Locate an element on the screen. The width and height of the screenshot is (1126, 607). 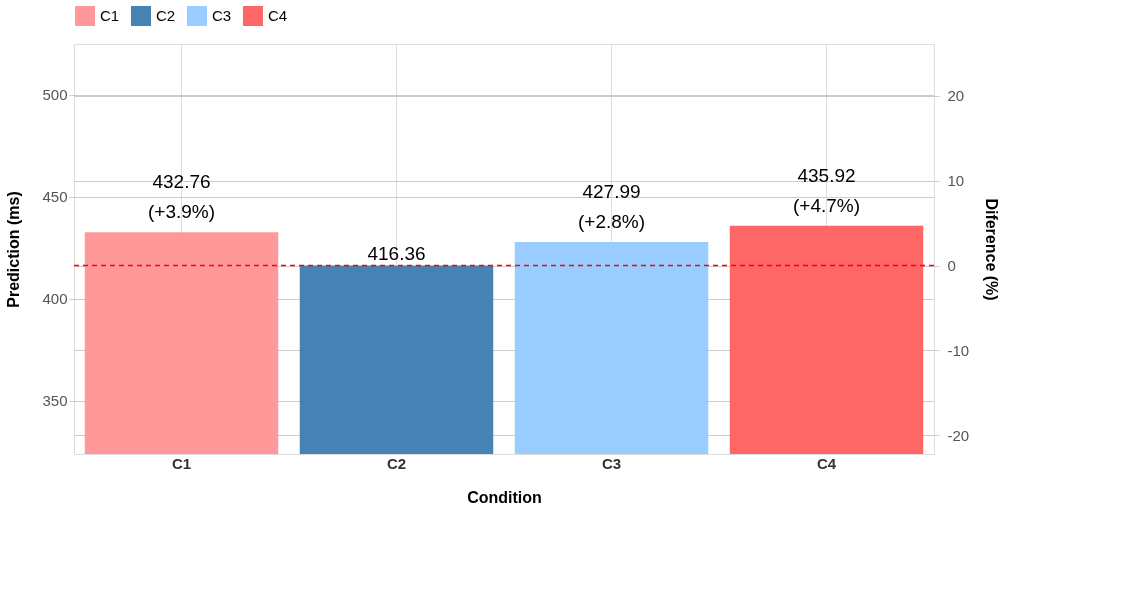
data-label: 416.36 is located at coordinates (396, 253).